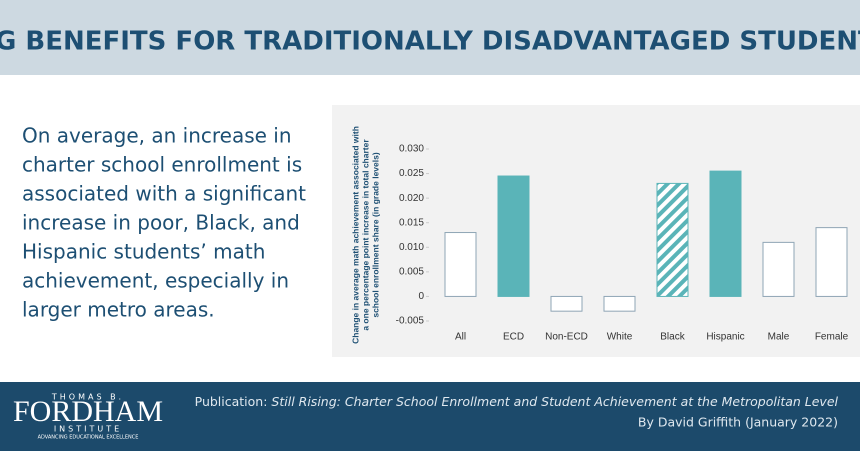  I want to click on publication-label: Publication:, so click(231, 401).